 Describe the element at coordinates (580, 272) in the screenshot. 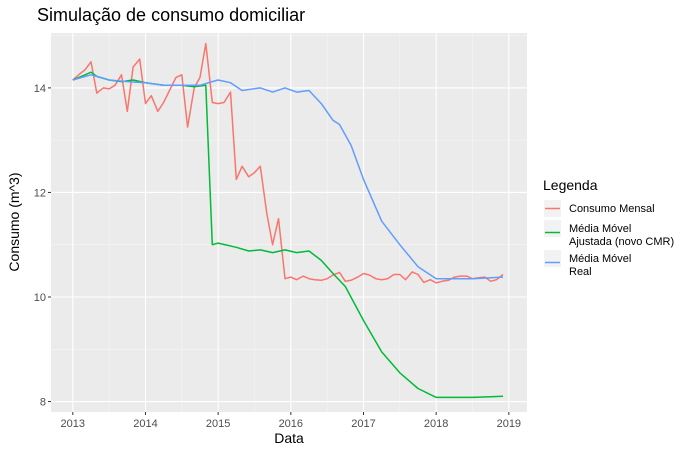

I see `legend-label-2: Real` at that location.